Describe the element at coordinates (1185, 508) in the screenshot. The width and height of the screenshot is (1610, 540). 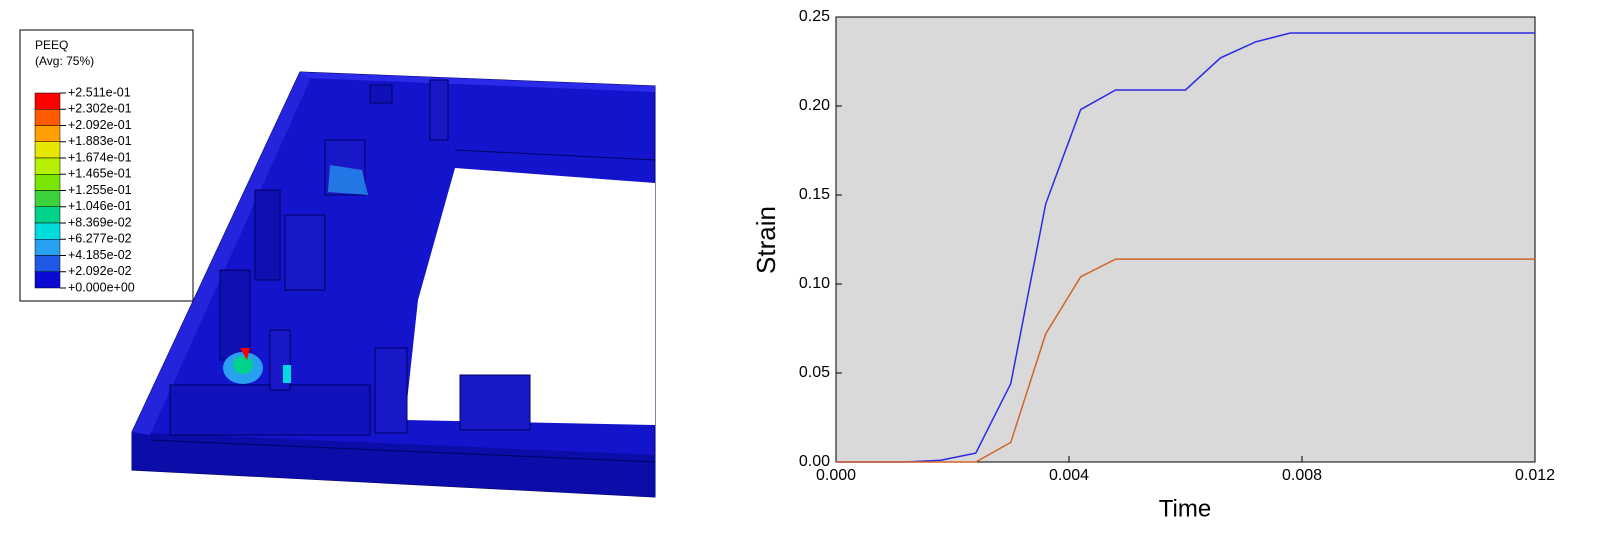
I see `x-axis-label: Time` at that location.